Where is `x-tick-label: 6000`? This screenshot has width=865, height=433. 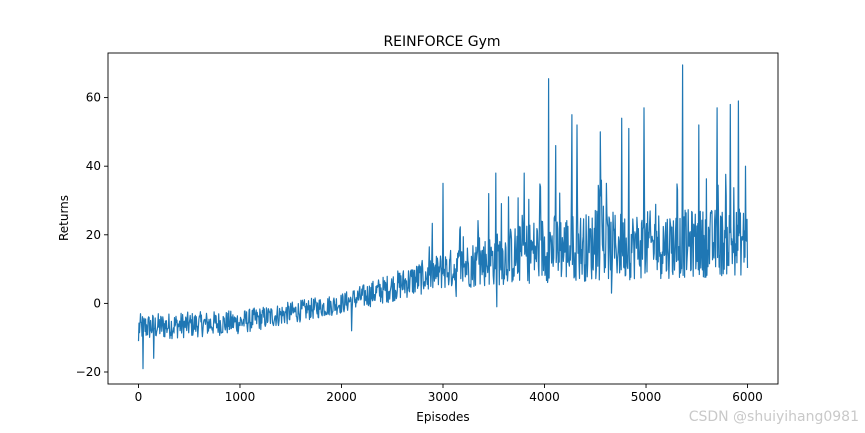 x-tick-label: 6000 is located at coordinates (747, 397).